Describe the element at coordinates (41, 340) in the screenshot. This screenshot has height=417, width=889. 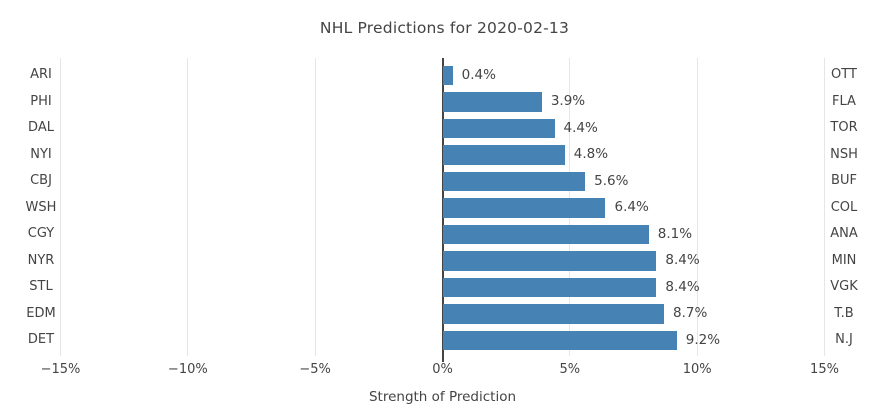
I see `y-axis-label-left: DET` at that location.